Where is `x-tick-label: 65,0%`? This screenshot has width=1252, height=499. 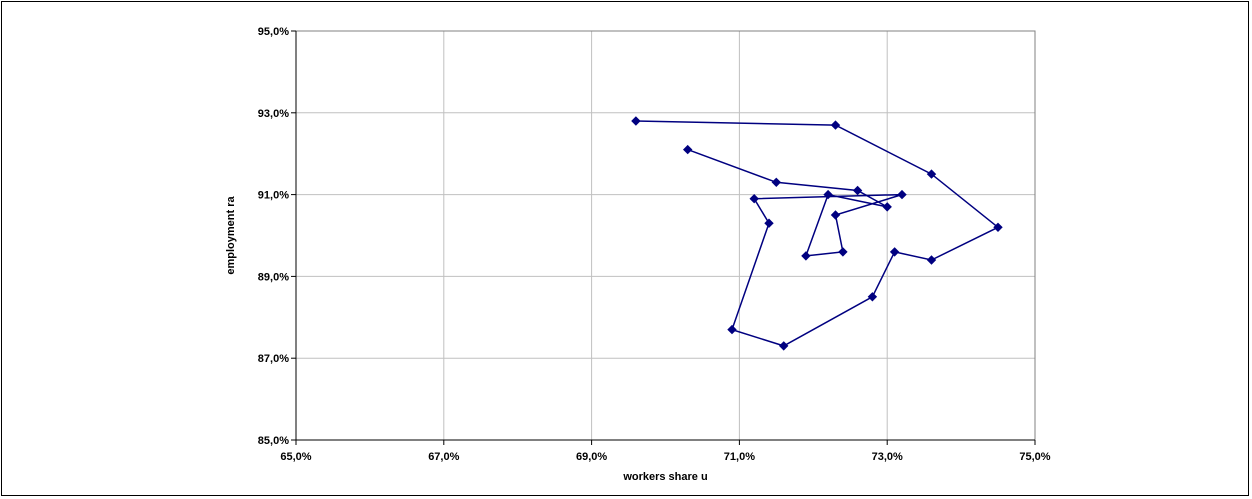
x-tick-label: 65,0% is located at coordinates (295, 457).